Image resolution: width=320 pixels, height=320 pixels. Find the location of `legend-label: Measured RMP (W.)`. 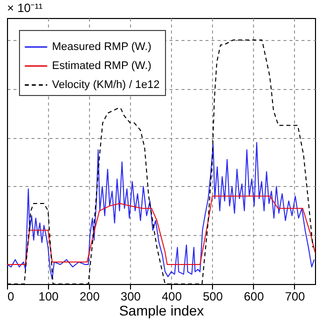

legend-label: Measured RMP (W.) is located at coordinates (102, 47).